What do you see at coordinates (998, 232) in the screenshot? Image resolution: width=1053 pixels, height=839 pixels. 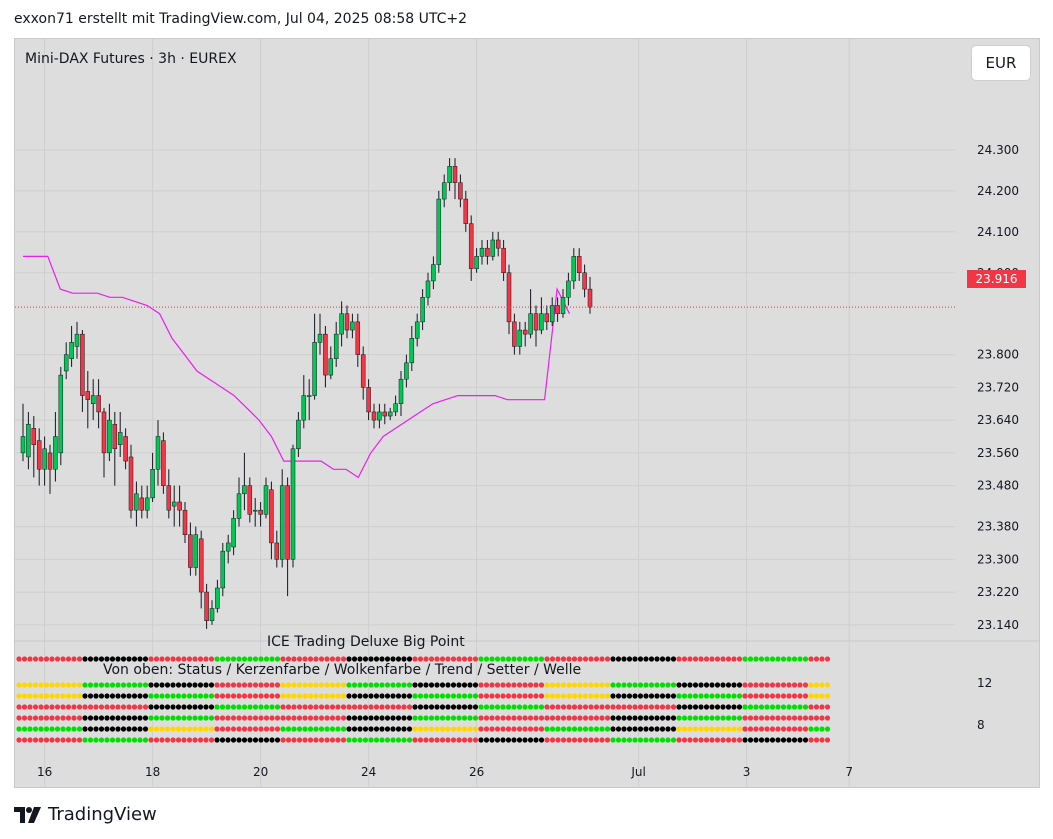 I see `y-tick-label: 24.100` at bounding box center [998, 232].